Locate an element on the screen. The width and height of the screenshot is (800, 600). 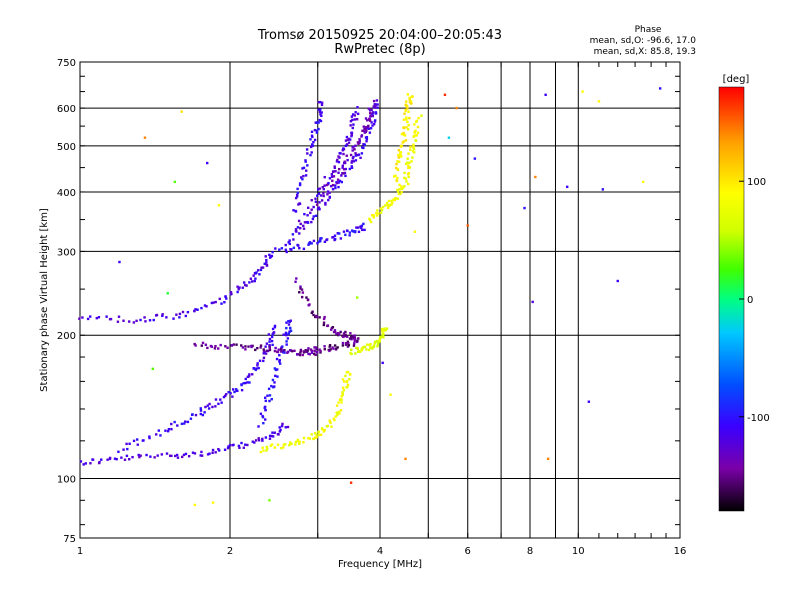
y-axis-title: Stationary phase Virtual Height [km] is located at coordinates (44, 300).